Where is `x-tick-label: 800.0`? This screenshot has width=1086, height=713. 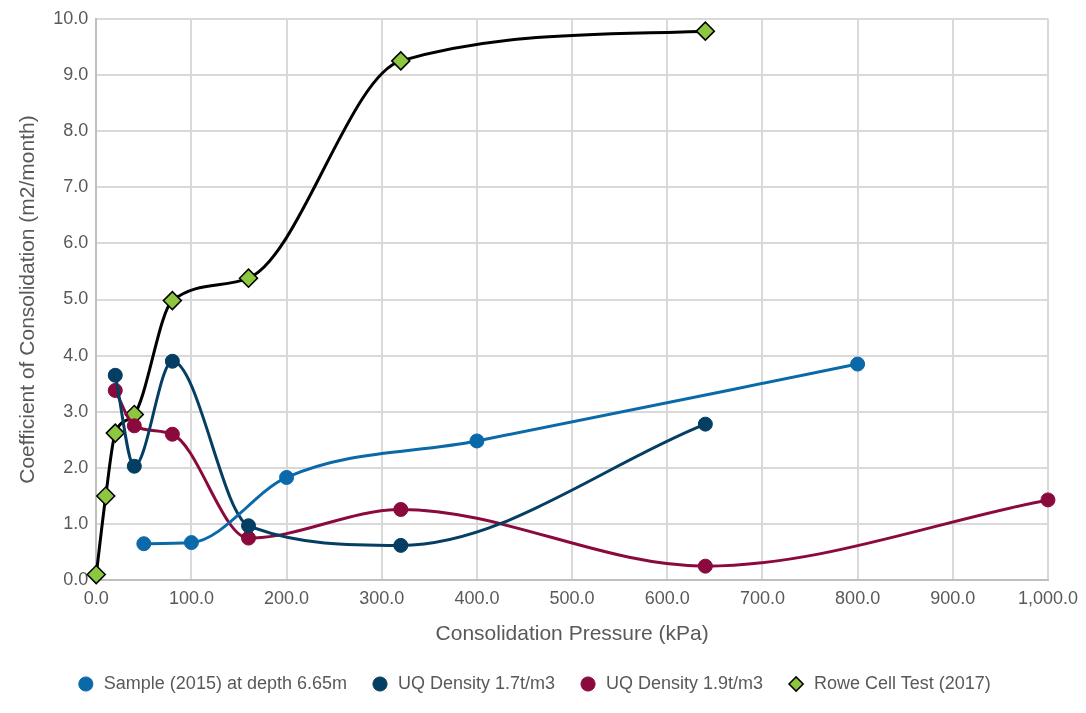
x-tick-label: 800.0 is located at coordinates (858, 597).